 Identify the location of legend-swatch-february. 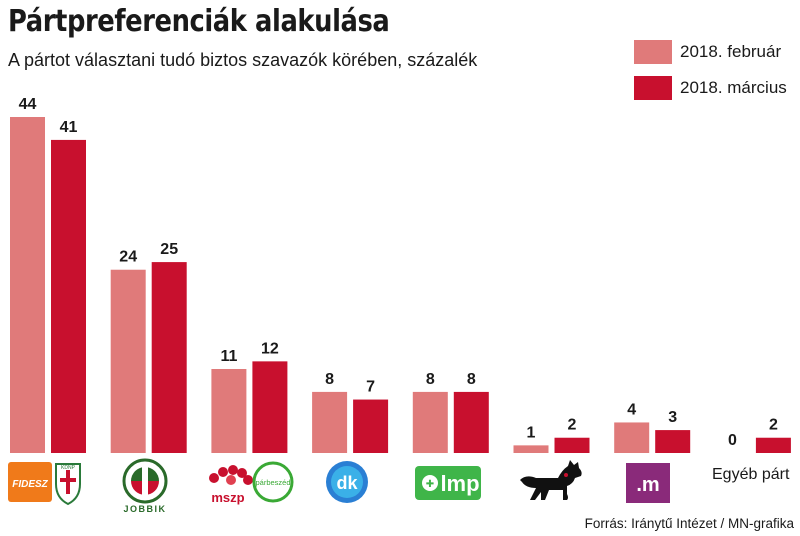
(653, 52).